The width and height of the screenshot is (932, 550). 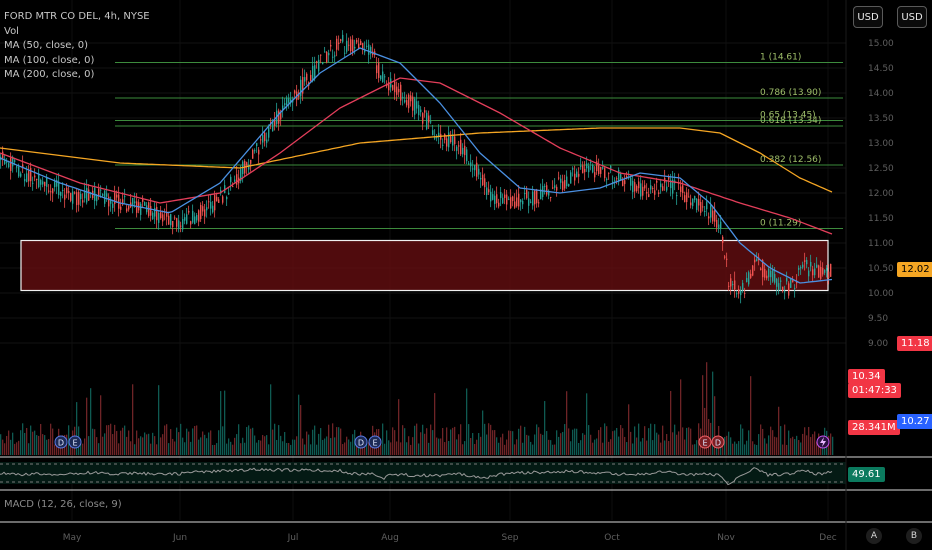 What do you see at coordinates (790, 121) in the screenshot?
I see `fib-level-label: 0.618 (13.34)` at bounding box center [790, 121].